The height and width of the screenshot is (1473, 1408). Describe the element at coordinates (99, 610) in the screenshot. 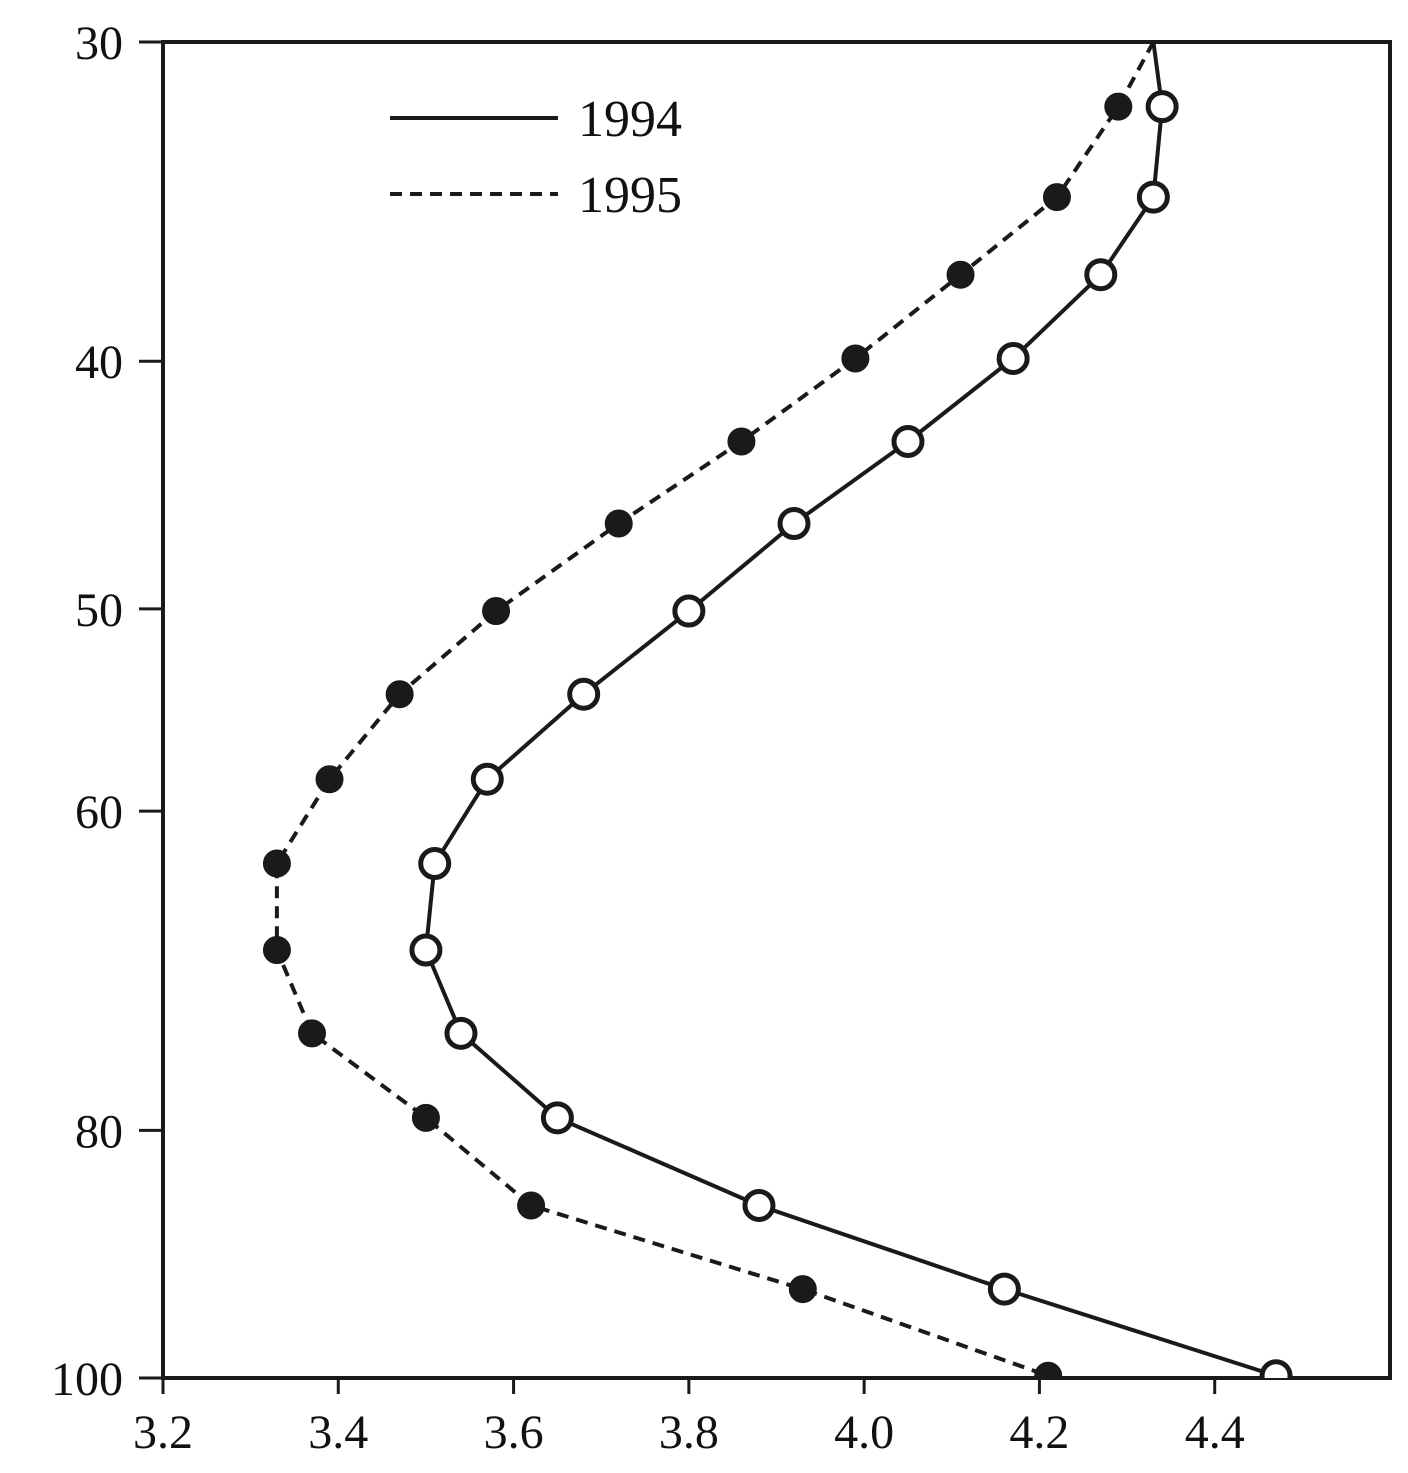

I see `y-tick-label: 50` at that location.